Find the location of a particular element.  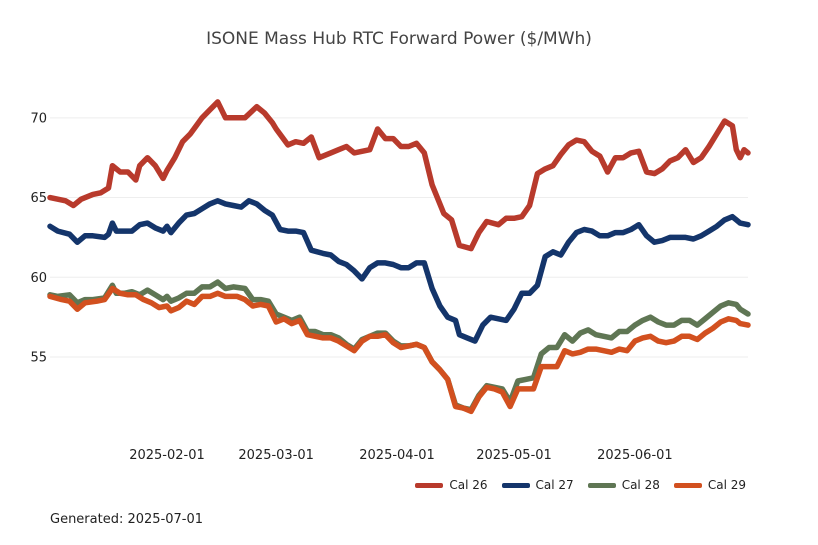

legend: Cal 26 Cal 27 Cal 28 Cal 29 is located at coordinates (580, 485).